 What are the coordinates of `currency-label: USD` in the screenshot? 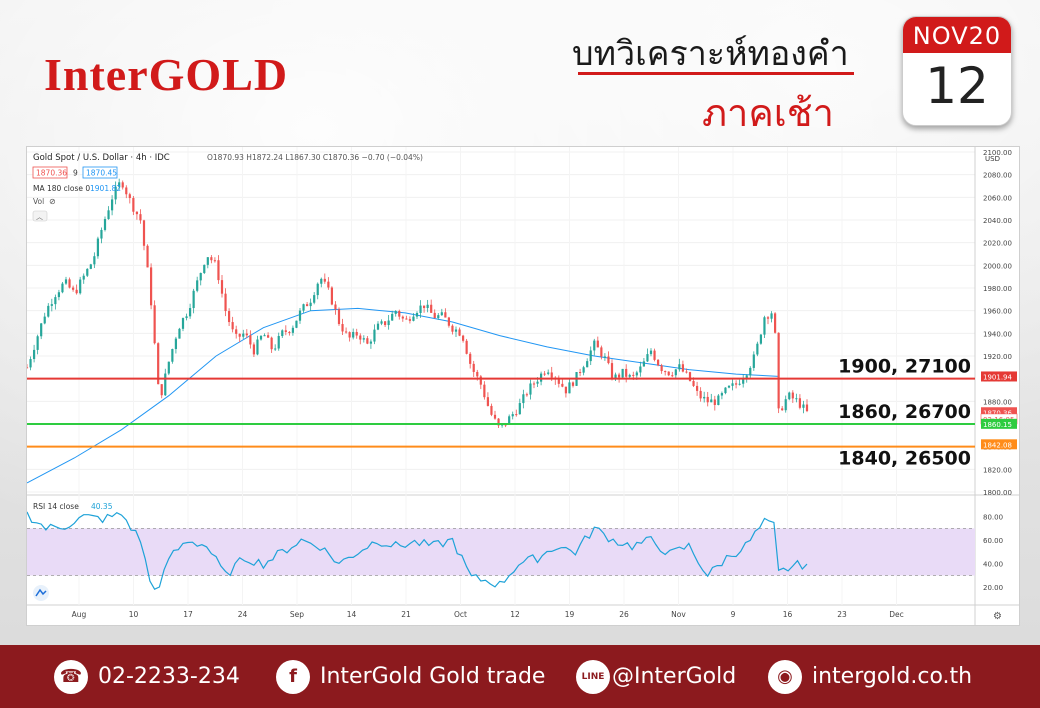 It's located at (992, 159).